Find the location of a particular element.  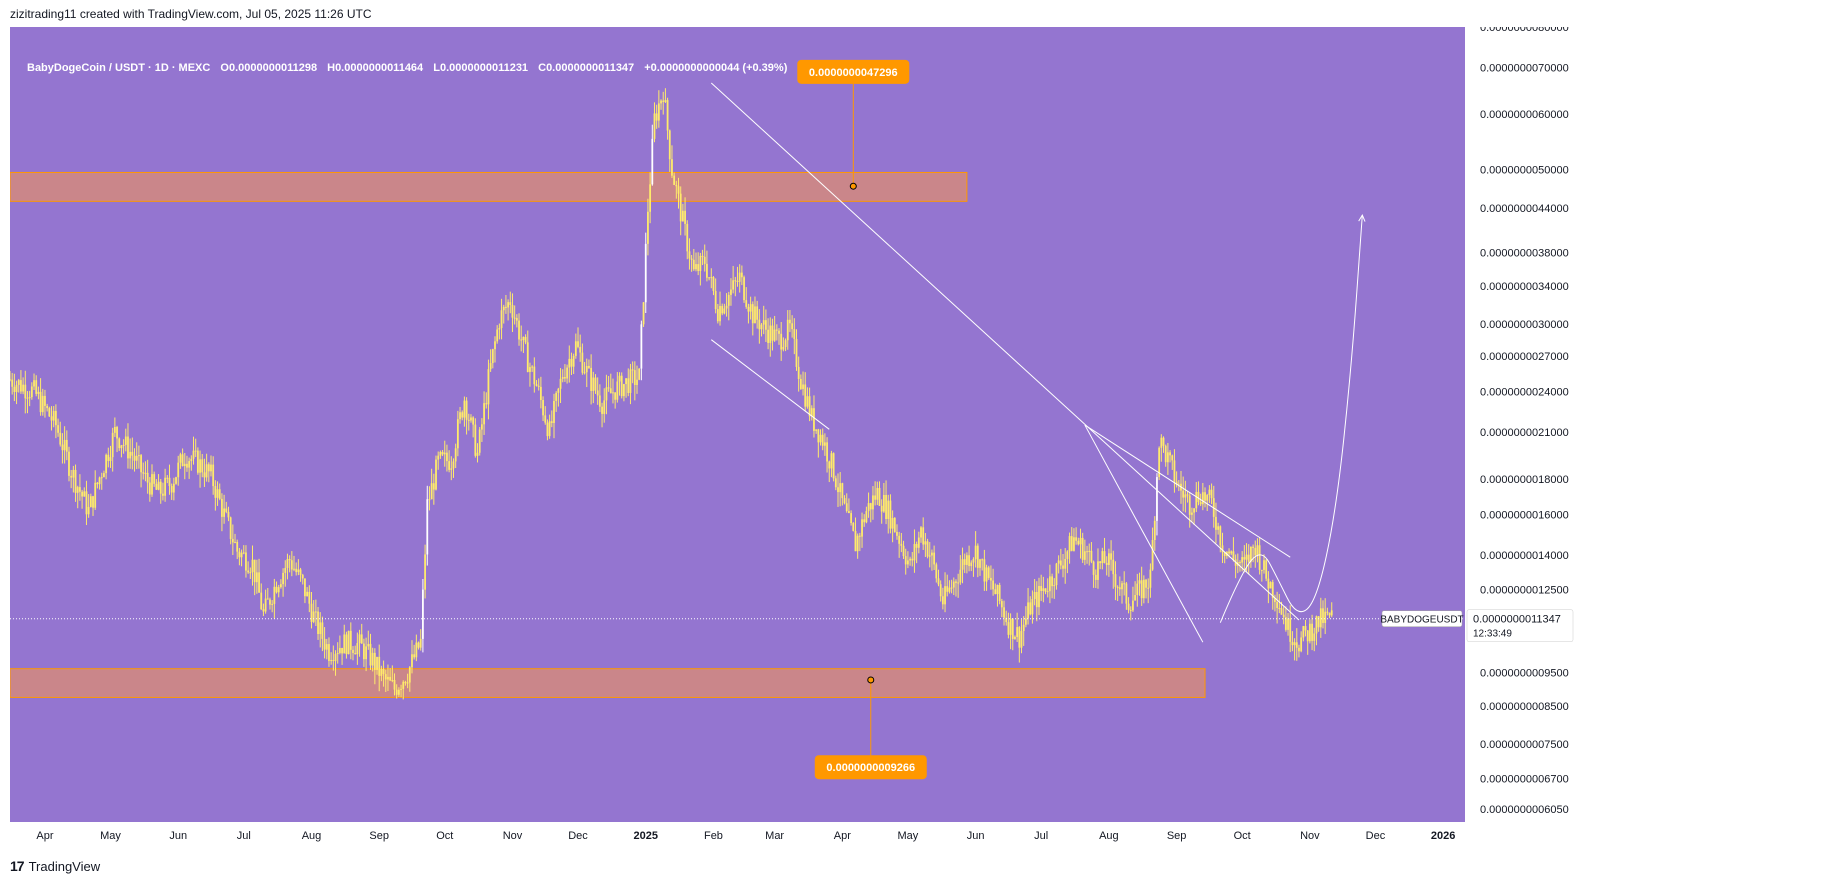

y-tick-label: 0.0000000080000 is located at coordinates (1524, 30).